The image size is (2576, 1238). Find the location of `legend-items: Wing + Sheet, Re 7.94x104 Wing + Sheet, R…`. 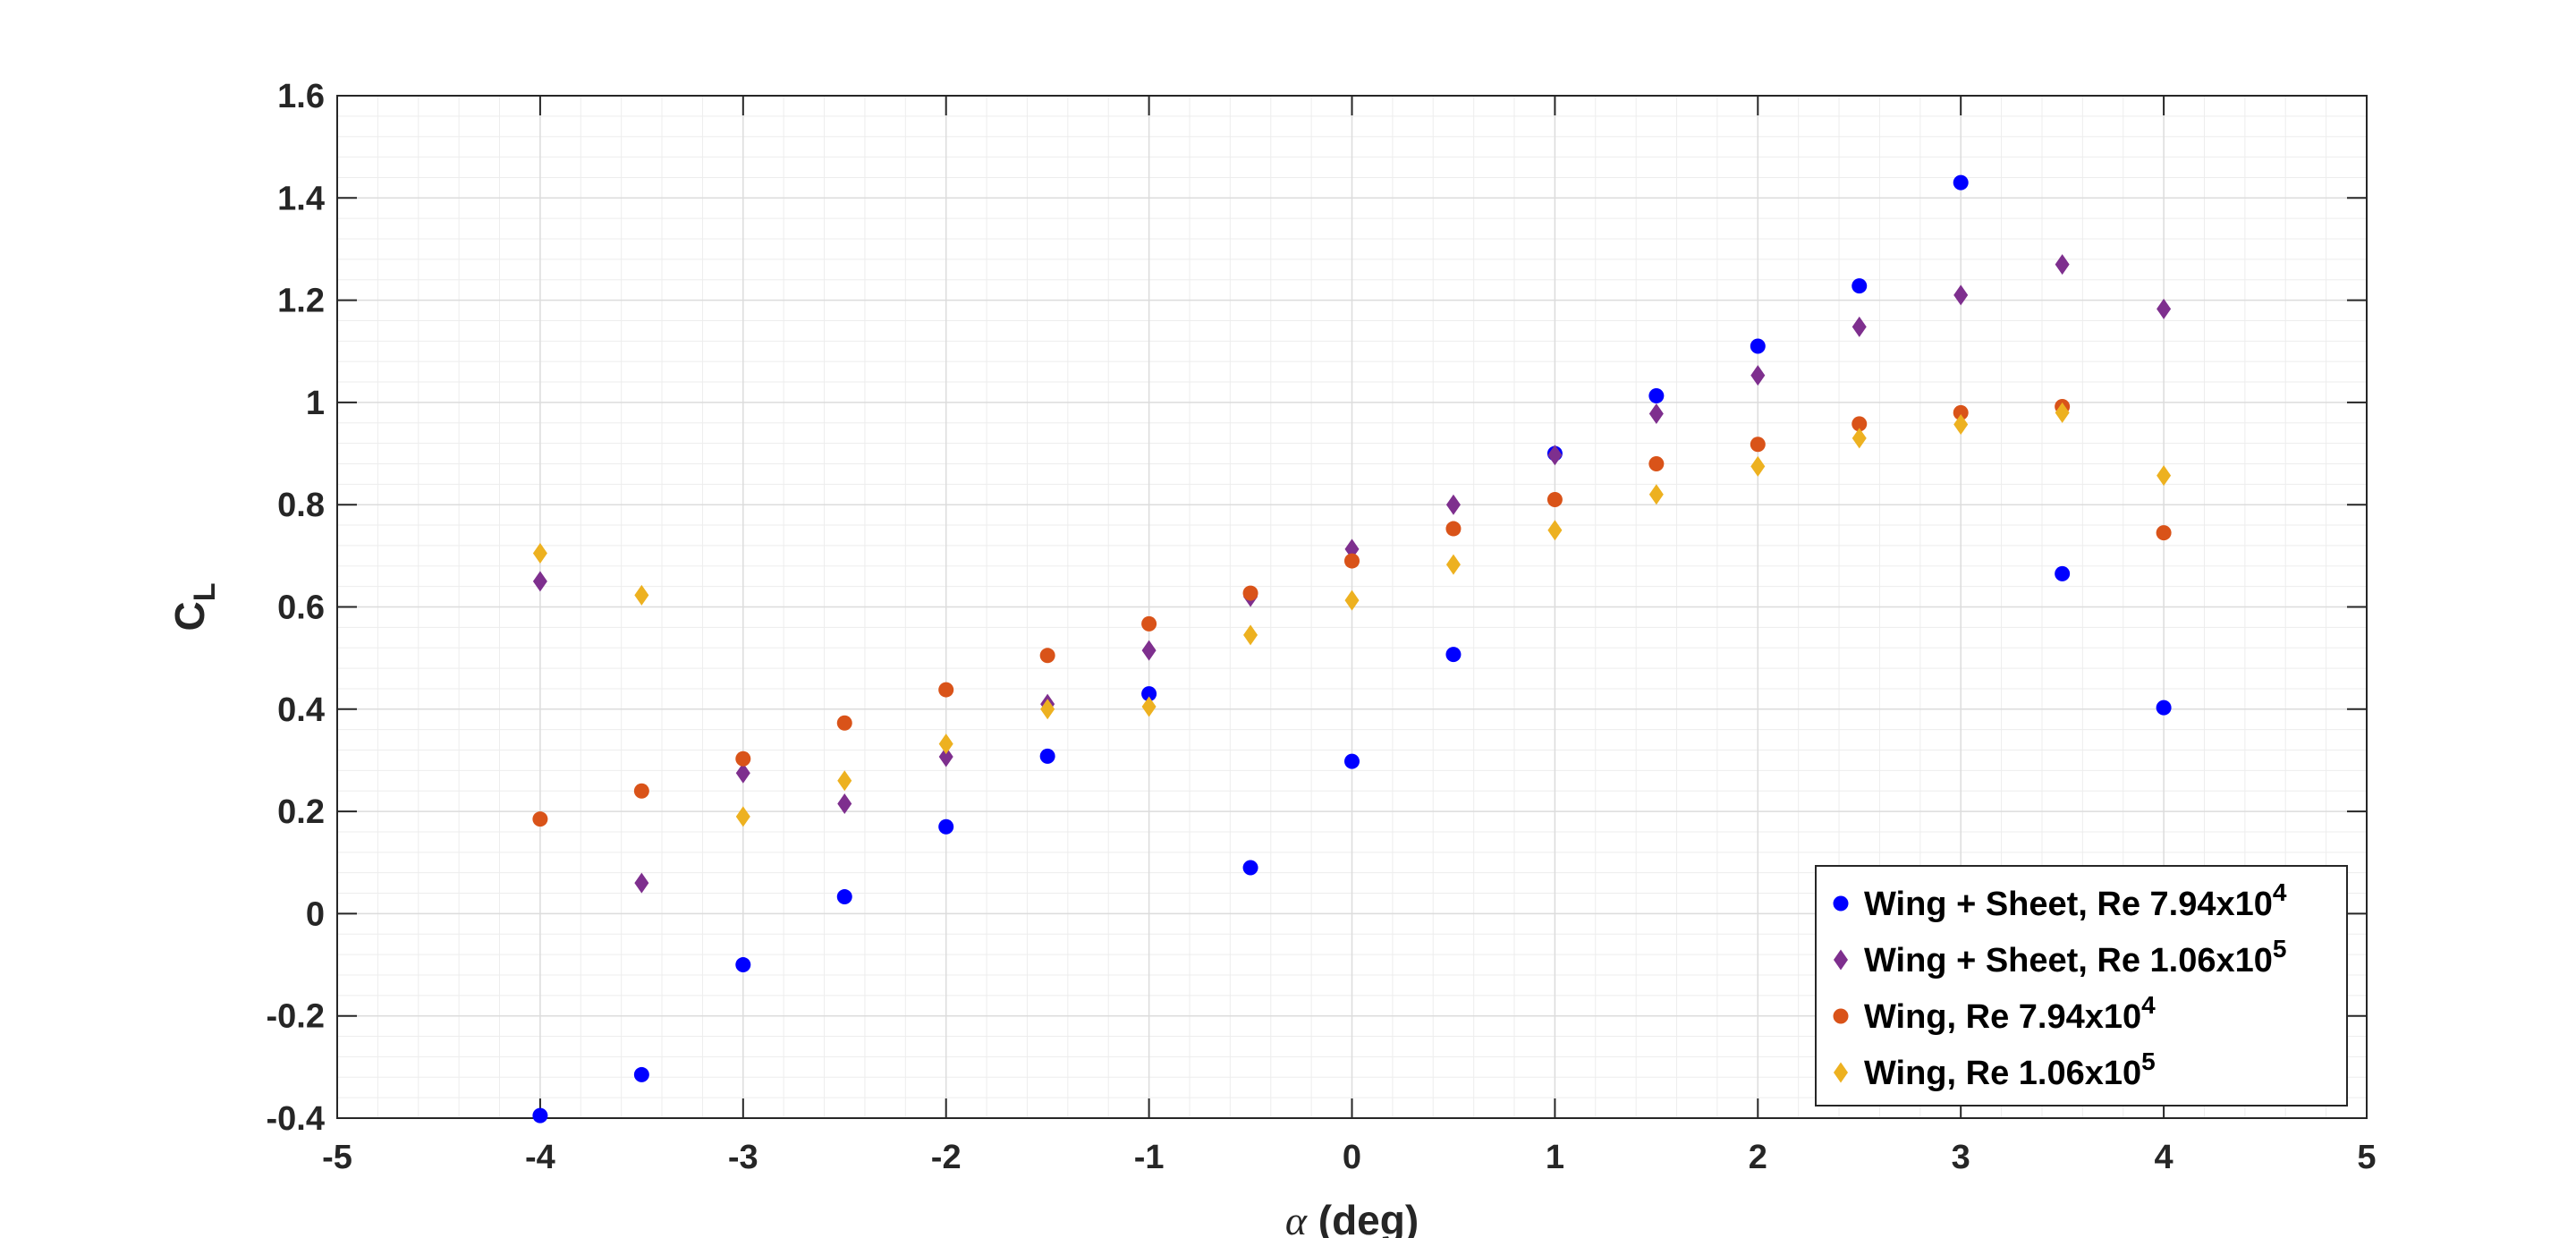

legend-items: Wing + Sheet, Re 7.94x104 Wing + Sheet, R… is located at coordinates (2060, 985).